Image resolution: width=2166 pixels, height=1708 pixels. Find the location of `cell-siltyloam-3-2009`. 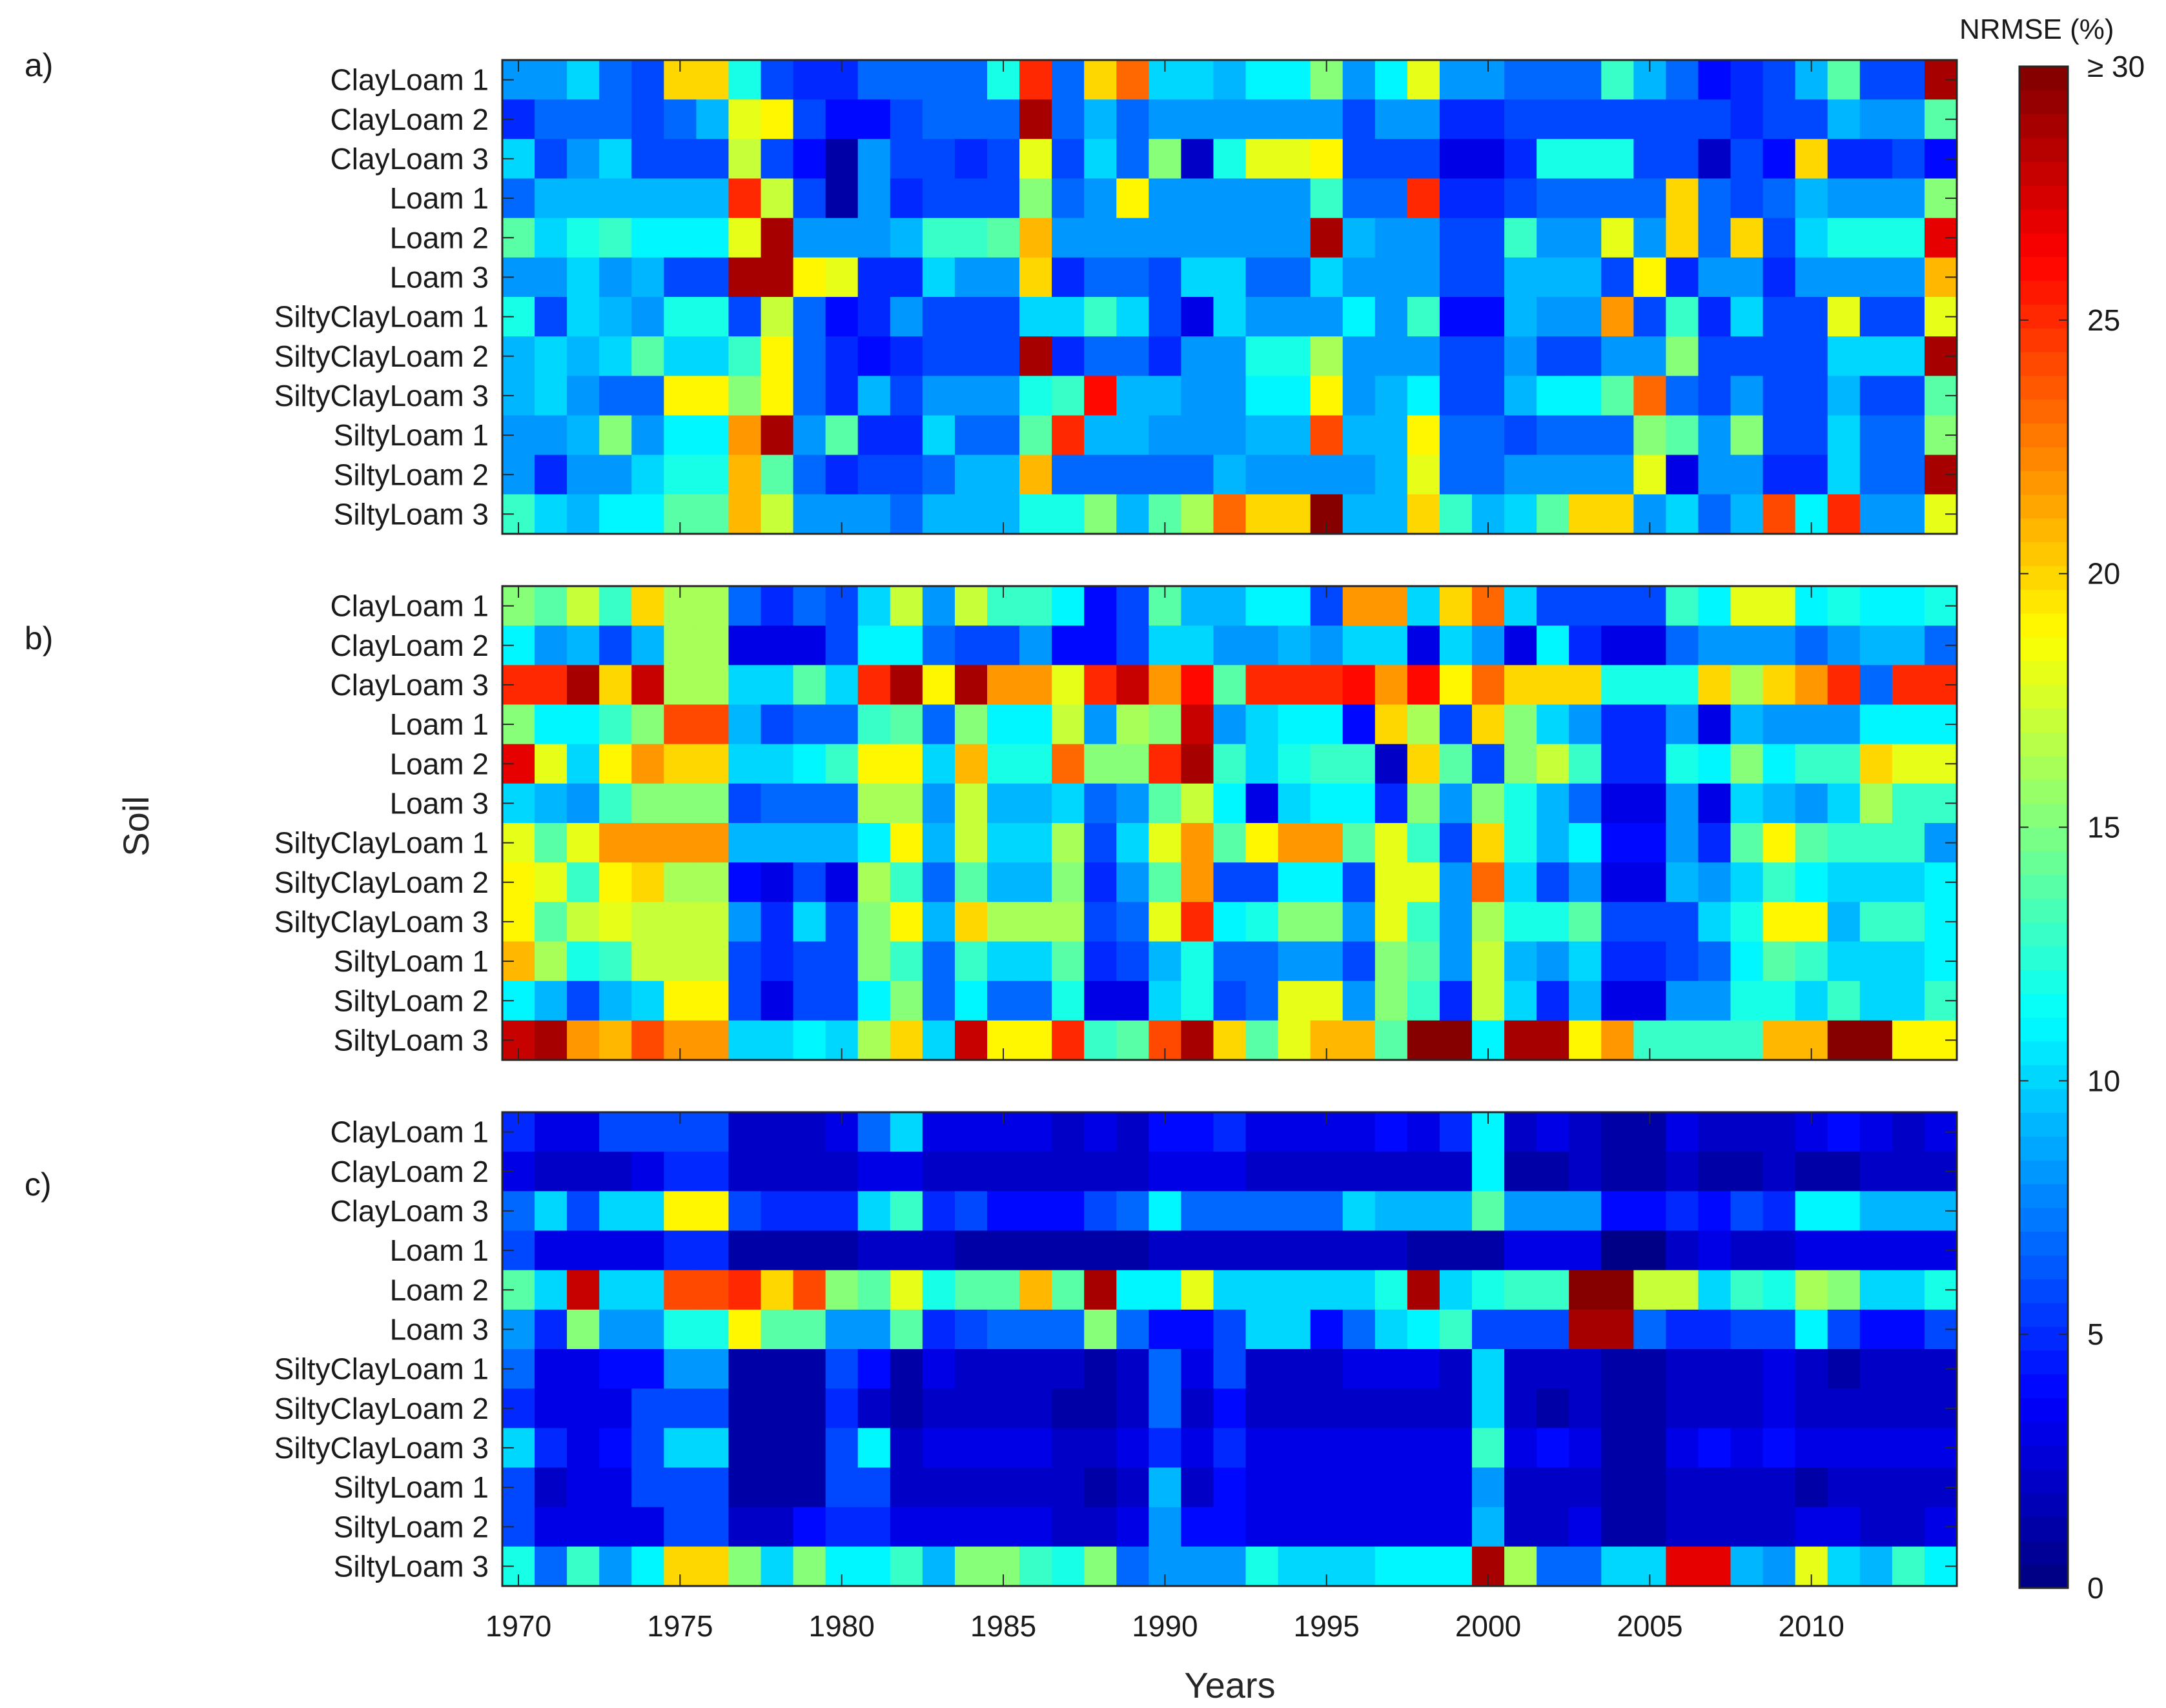

cell-siltyloam-3-2009 is located at coordinates (1779, 1040).